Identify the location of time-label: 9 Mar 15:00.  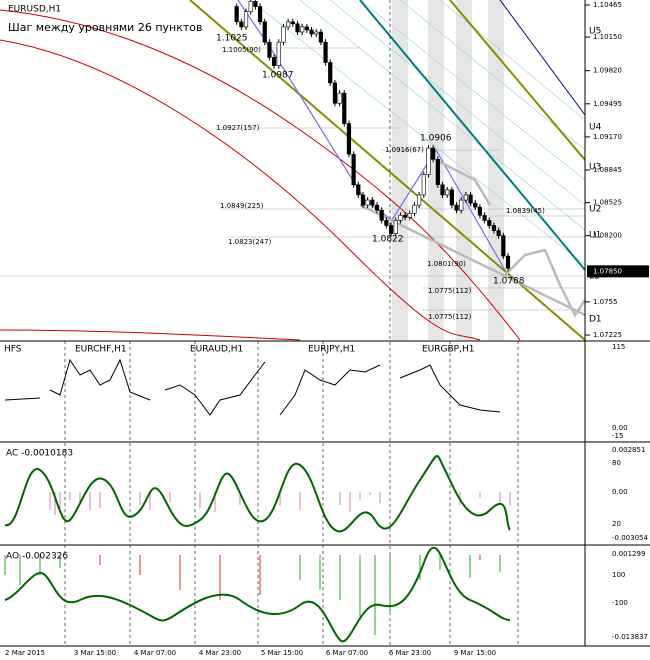
(475, 653).